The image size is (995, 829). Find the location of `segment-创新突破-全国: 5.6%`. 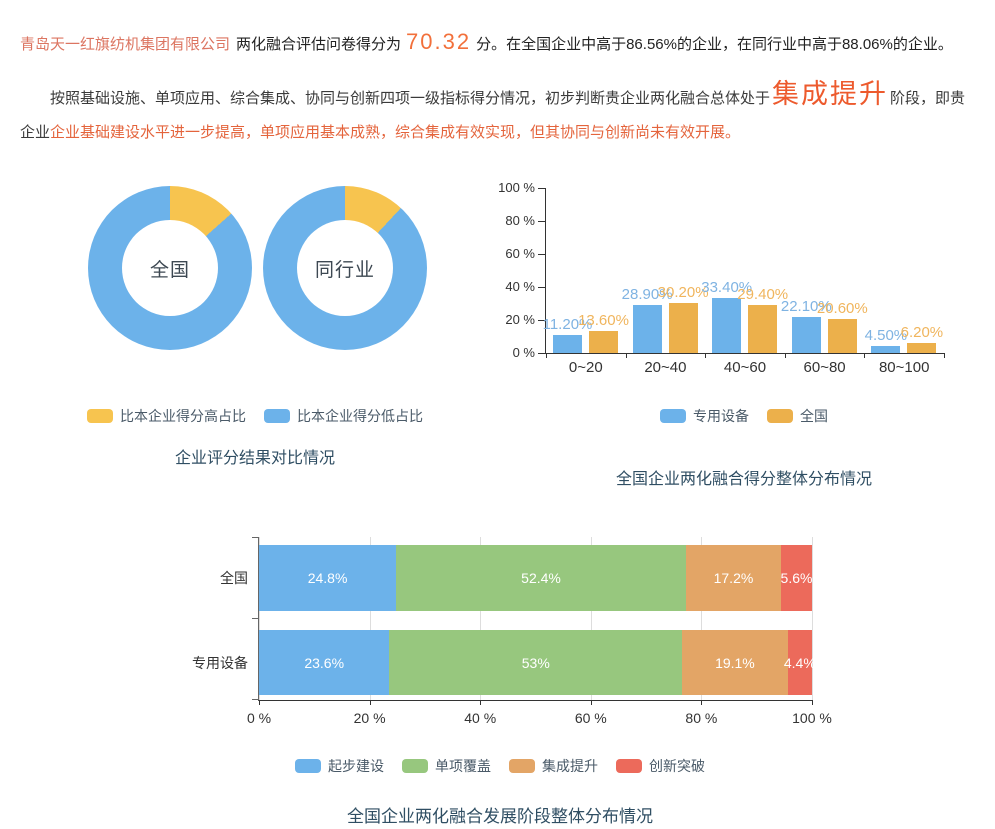

segment-创新突破-全国: 5.6% is located at coordinates (796, 578).